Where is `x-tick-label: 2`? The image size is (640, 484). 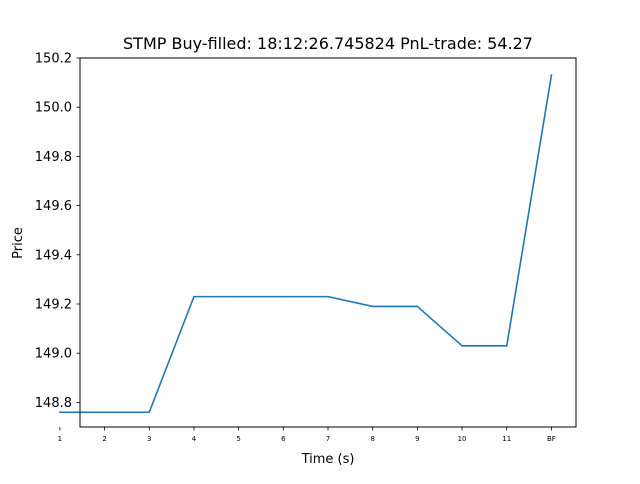
x-tick-label: 2 is located at coordinates (104, 439).